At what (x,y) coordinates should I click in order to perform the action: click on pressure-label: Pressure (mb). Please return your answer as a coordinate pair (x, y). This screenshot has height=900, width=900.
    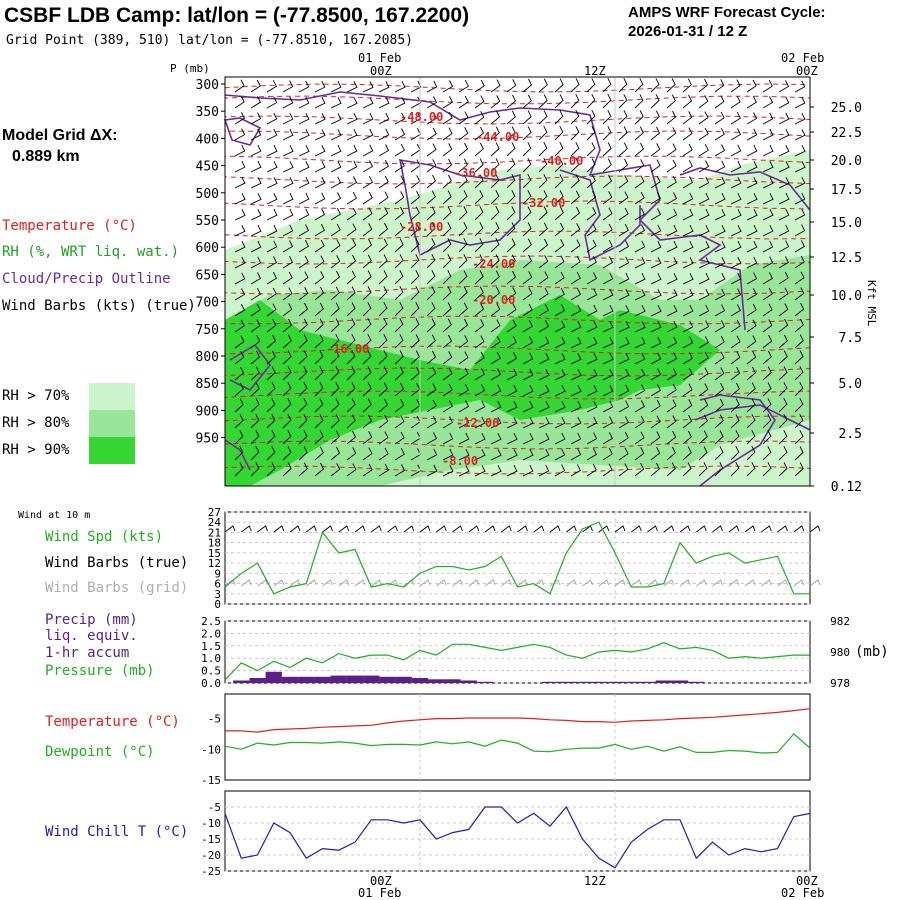
    Looking at the image, I should click on (100, 671).